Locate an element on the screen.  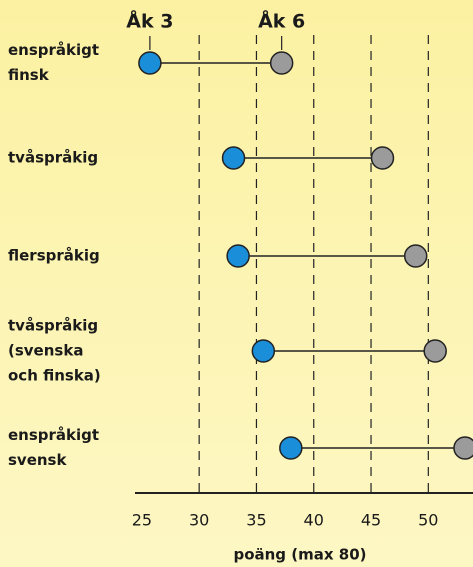
x-tick-label: 40 is located at coordinates (314, 520).